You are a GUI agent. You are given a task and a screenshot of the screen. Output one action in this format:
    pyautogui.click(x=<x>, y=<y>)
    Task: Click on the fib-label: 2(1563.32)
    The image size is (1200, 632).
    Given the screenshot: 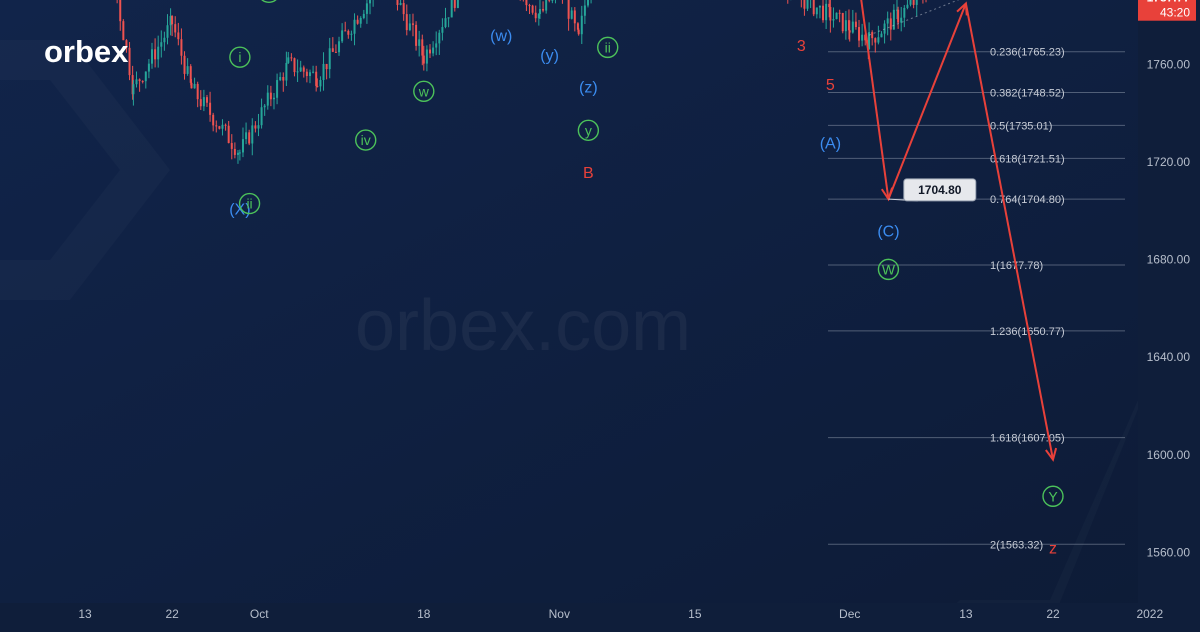 What is the action you would take?
    pyautogui.click(x=1016, y=545)
    